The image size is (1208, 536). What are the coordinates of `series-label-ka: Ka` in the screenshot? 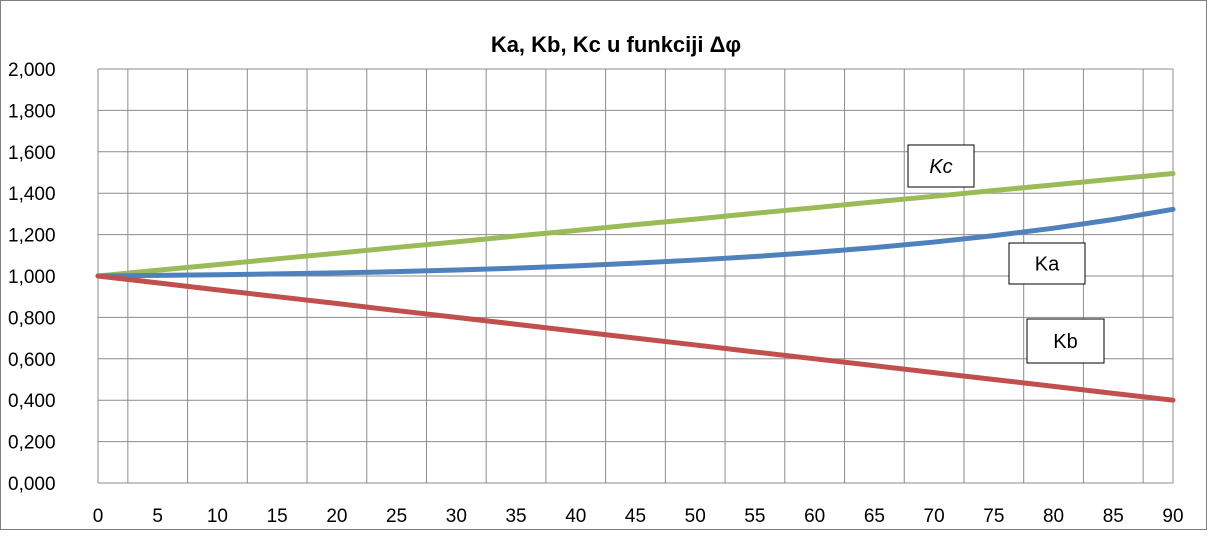 It's located at (1047, 265).